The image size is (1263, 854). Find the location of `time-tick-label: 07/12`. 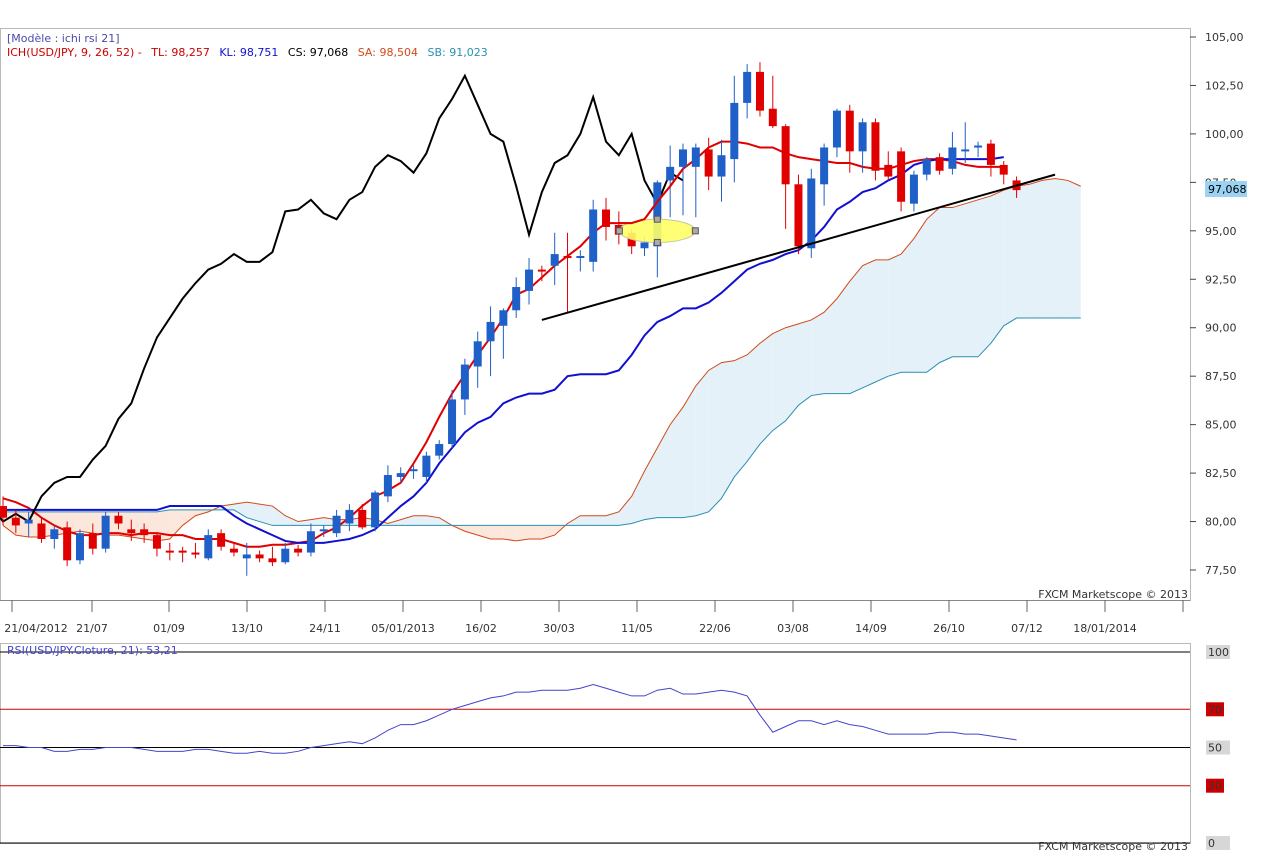

time-tick-label: 07/12 is located at coordinates (1027, 628).